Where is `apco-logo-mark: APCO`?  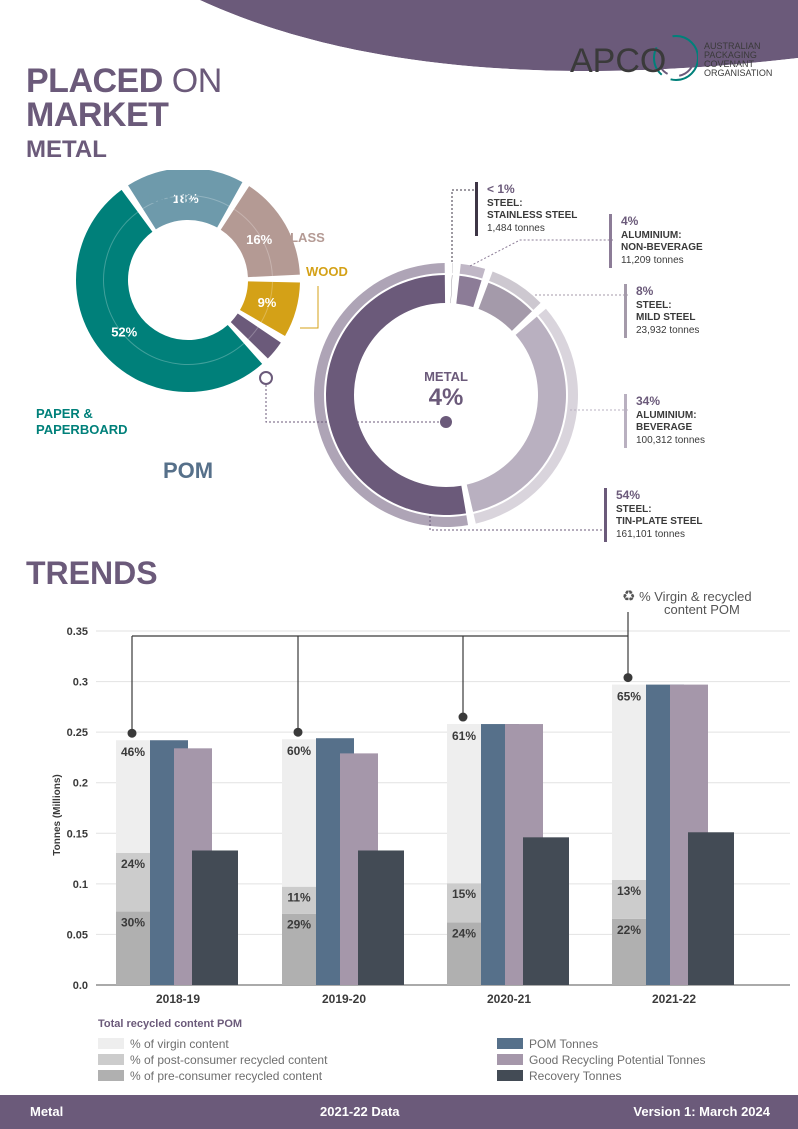 apco-logo-mark: APCO is located at coordinates (634, 58).